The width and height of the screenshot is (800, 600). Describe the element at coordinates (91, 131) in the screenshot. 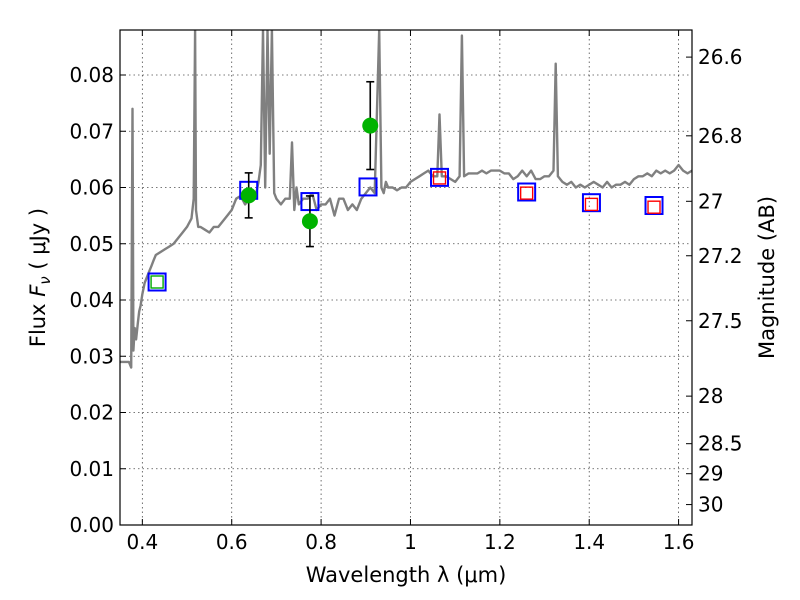

I see `y-tick-label: 0.07` at that location.